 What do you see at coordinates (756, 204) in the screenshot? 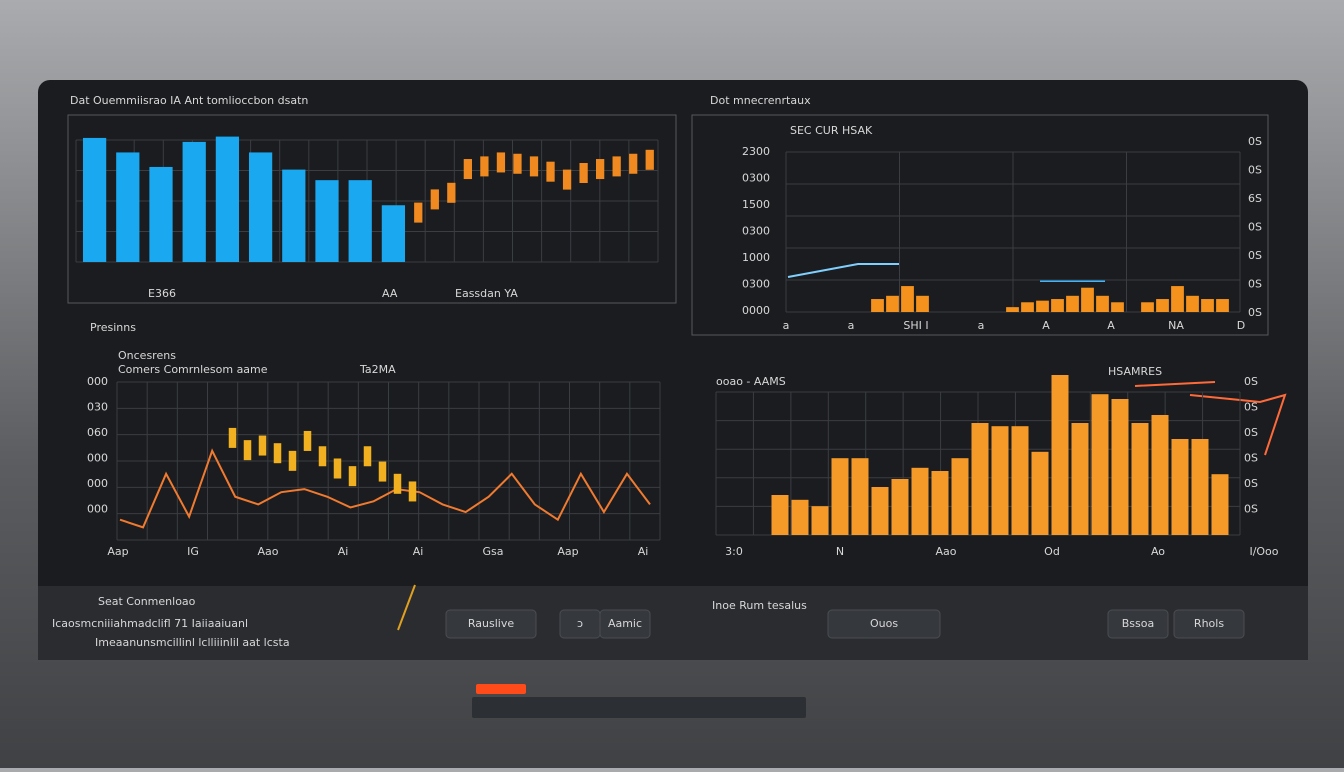
I see `axis-label: 1500` at bounding box center [756, 204].